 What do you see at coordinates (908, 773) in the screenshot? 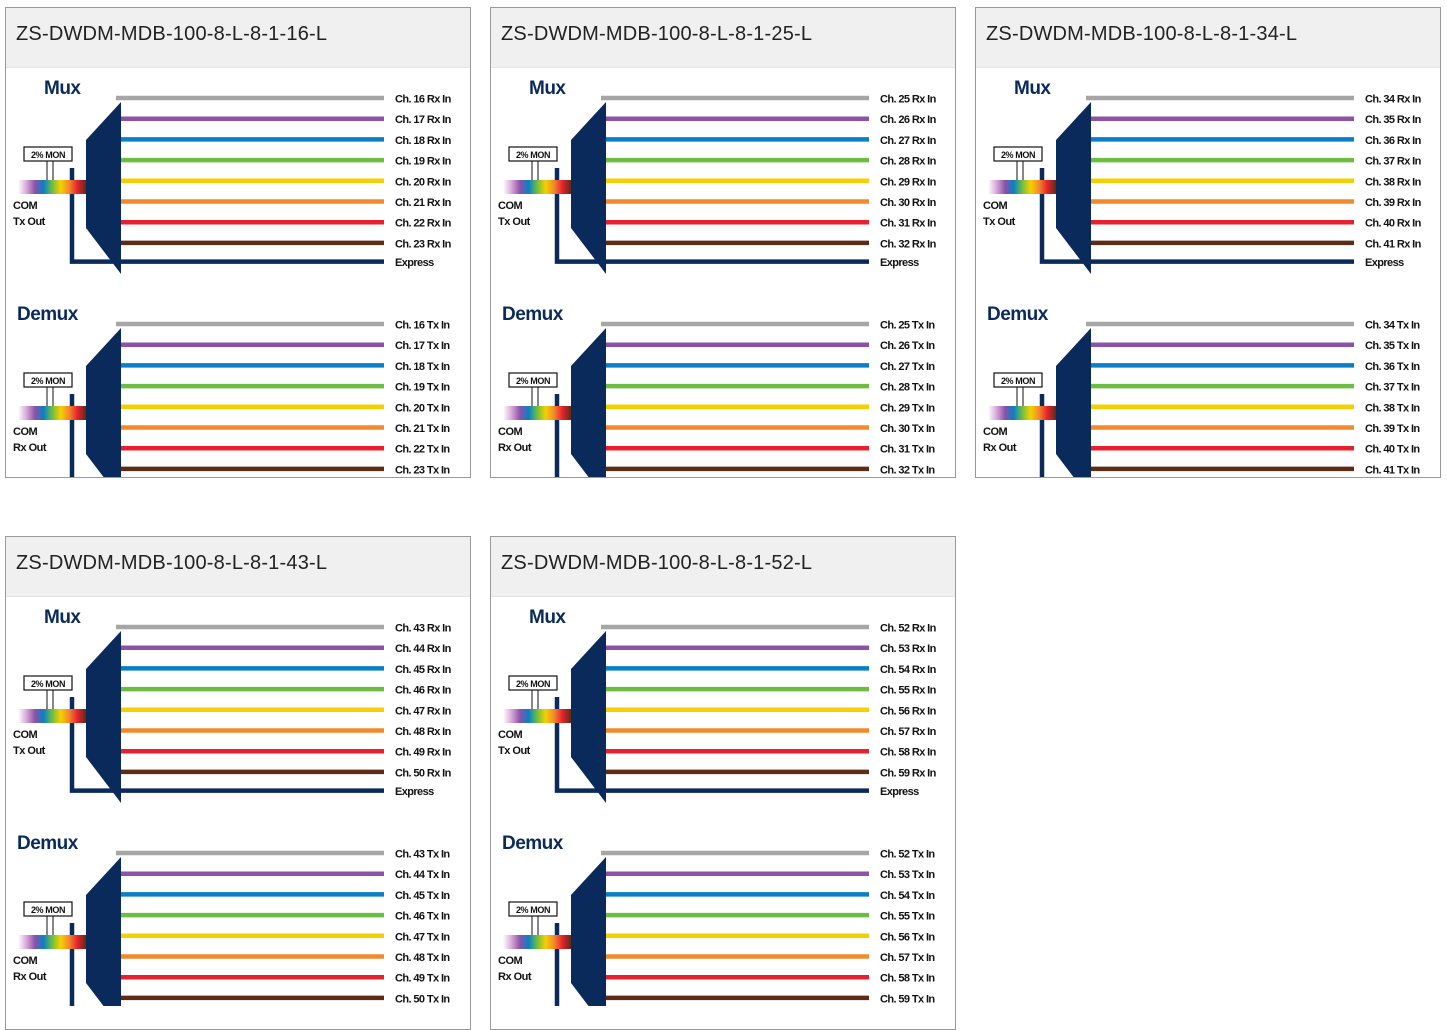
I see `channel-label-8: Ch. 59 Rx In` at bounding box center [908, 773].